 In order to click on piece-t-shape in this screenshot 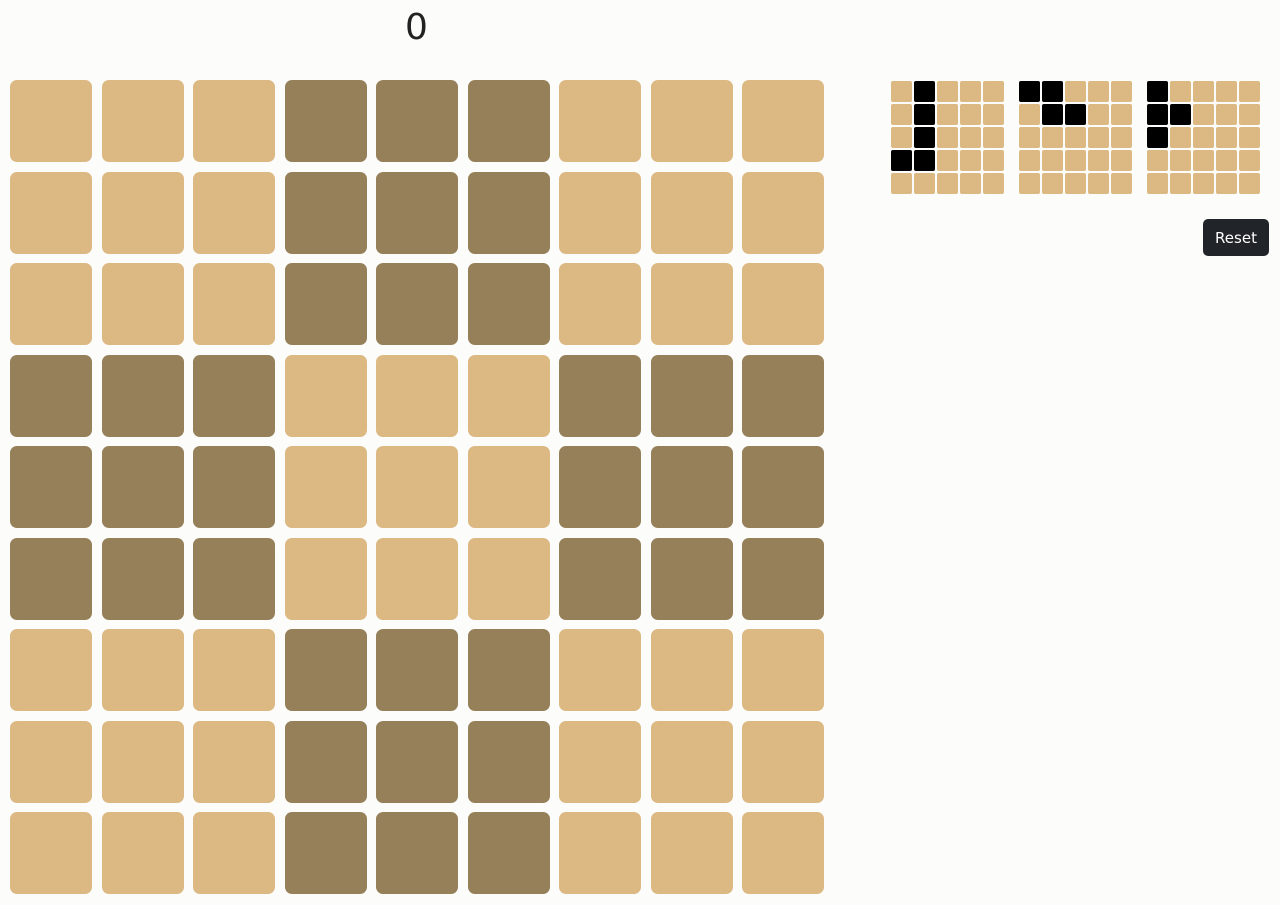, I will do `click(1204, 138)`.